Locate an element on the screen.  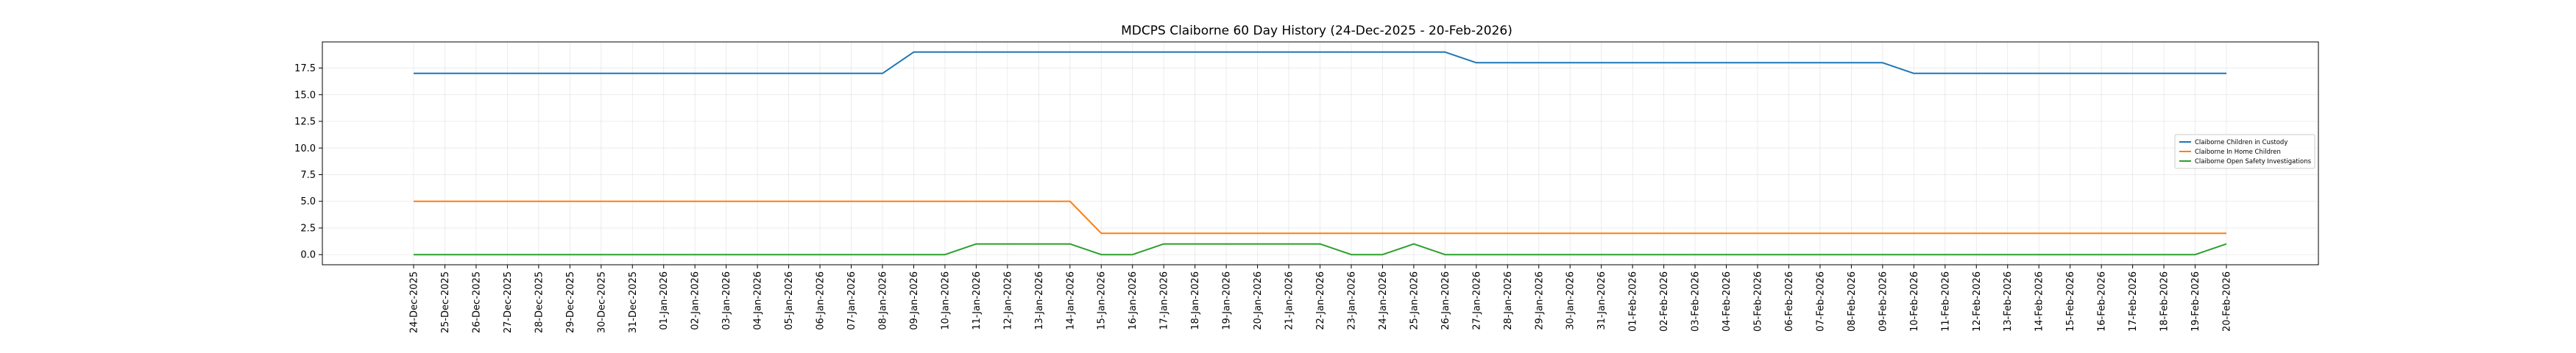
y-tick-label: 10.0 is located at coordinates (305, 148).